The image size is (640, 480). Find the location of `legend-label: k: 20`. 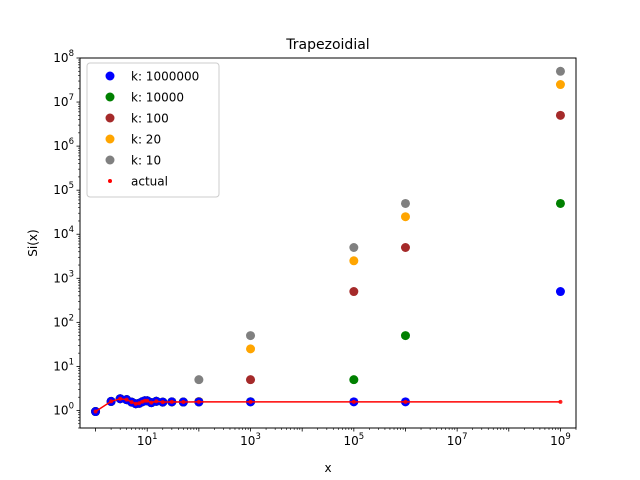

legend-label: k: 20 is located at coordinates (146, 140).